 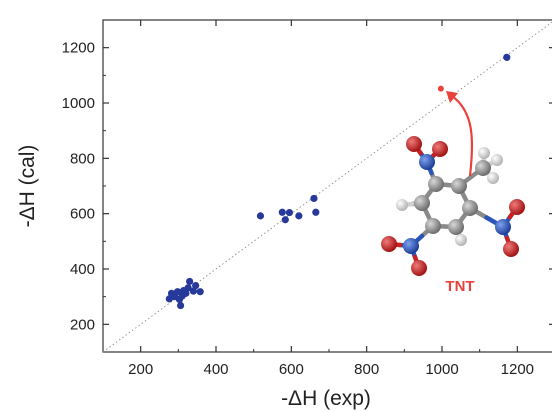 I want to click on tnt-annotation-label: TNT, so click(x=459, y=286).